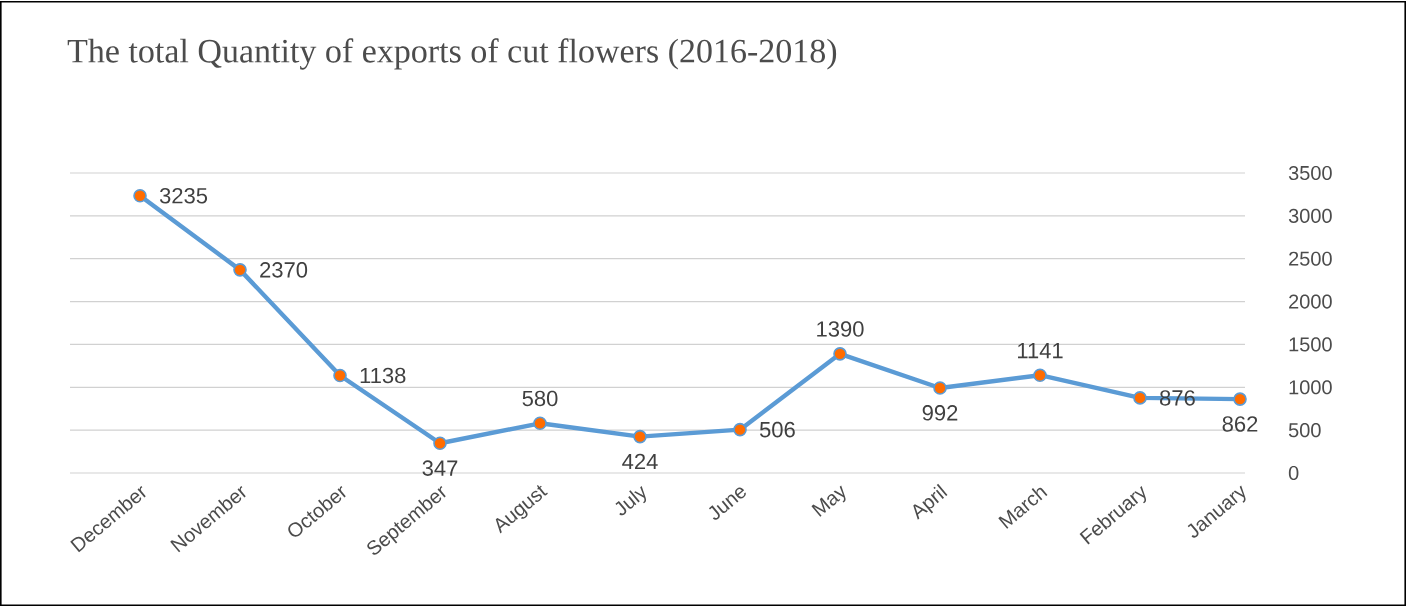 The height and width of the screenshot is (606, 1406). What do you see at coordinates (383, 375) in the screenshot?
I see `data-label: 1138` at bounding box center [383, 375].